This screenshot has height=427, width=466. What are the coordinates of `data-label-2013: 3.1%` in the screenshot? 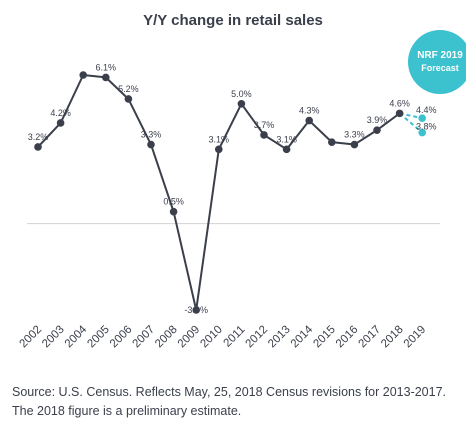 It's located at (286, 139).